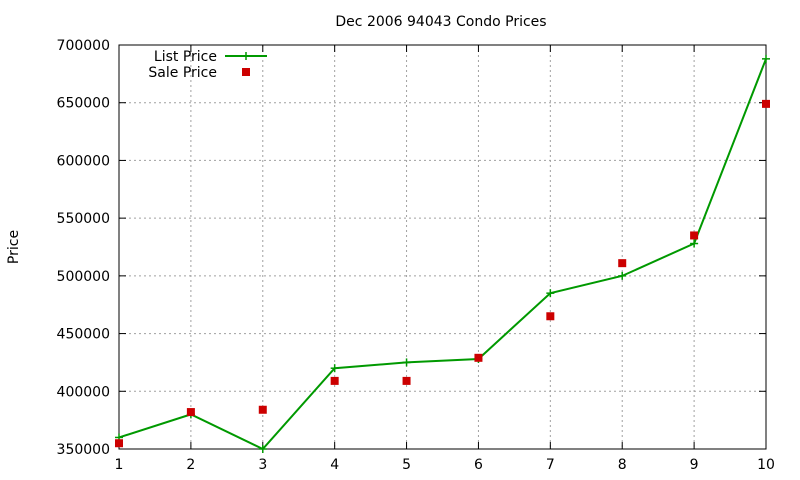 Image resolution: width=800 pixels, height=480 pixels. I want to click on y-tick-label: 550000, so click(83, 219).